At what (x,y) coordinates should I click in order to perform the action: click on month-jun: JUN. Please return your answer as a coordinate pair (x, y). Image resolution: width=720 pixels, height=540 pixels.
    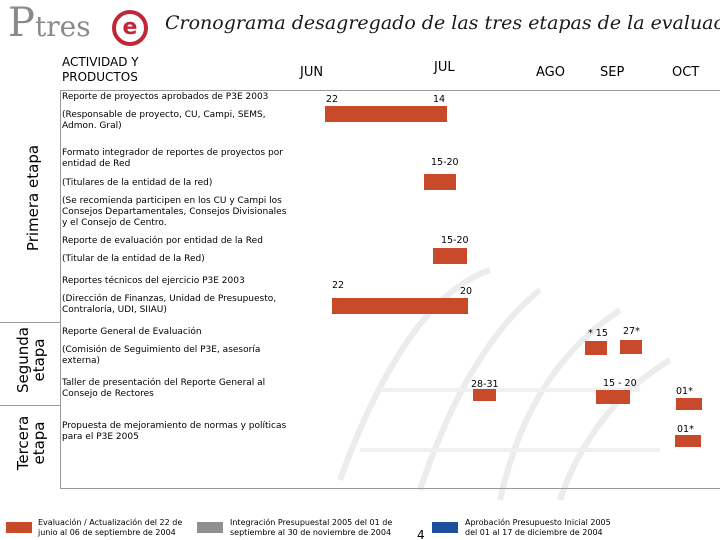
    Looking at the image, I should click on (312, 72).